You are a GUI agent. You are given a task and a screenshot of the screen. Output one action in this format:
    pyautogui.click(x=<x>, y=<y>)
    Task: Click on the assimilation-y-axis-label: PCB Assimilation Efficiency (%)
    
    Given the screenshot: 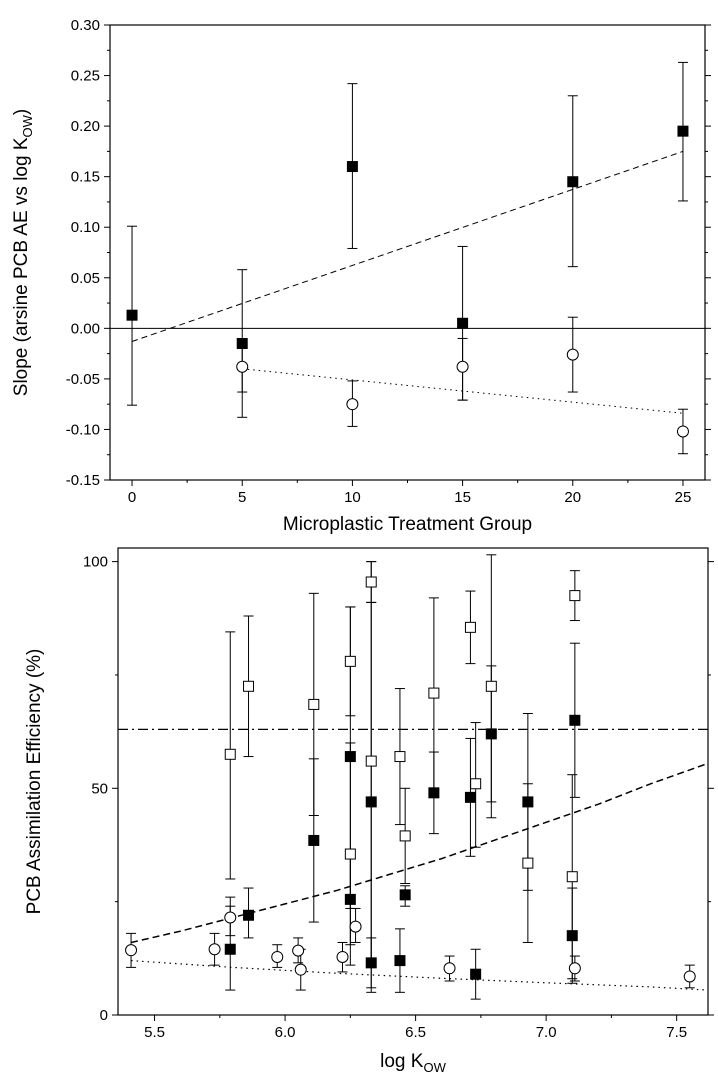 What is the action you would take?
    pyautogui.click(x=34, y=782)
    